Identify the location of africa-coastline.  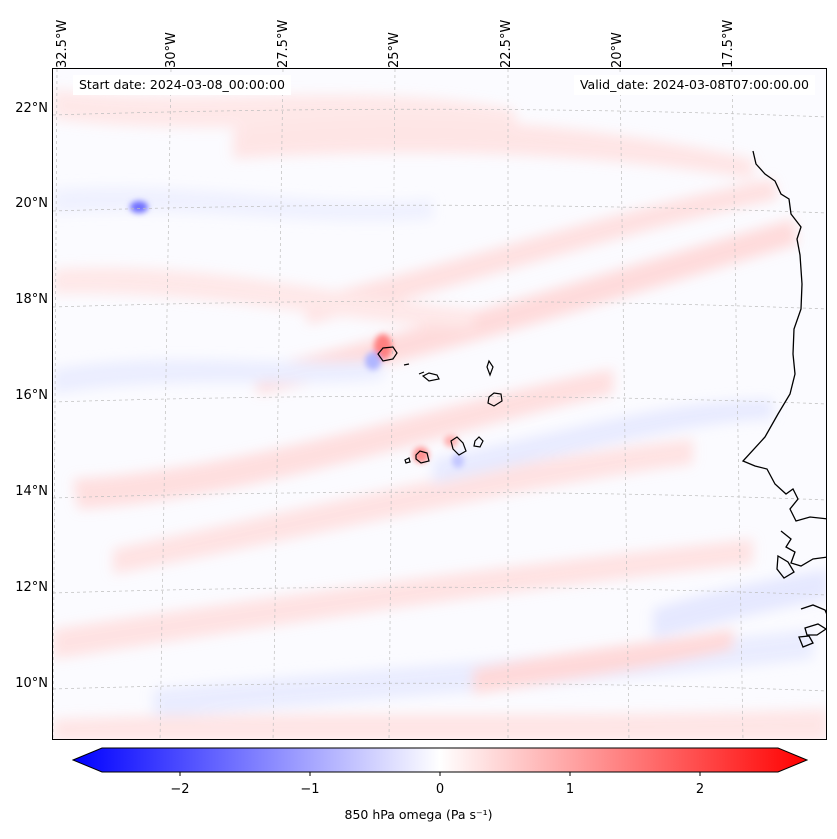
(783, 336).